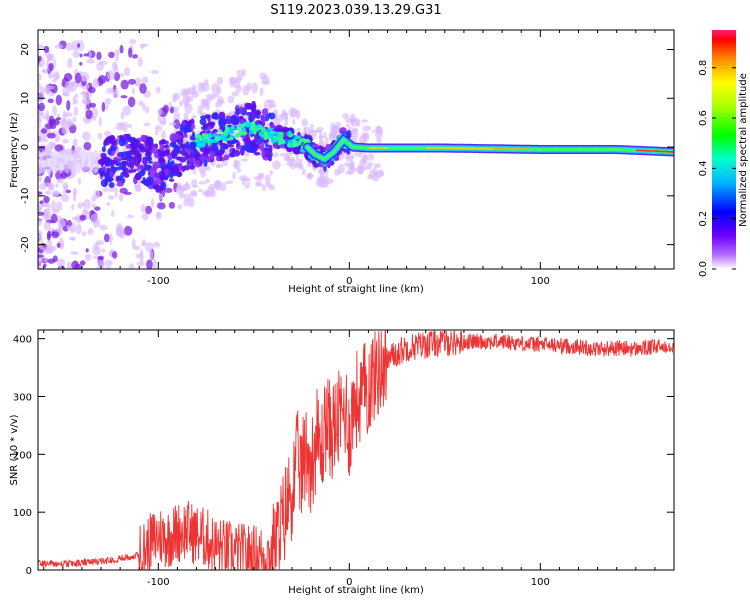 The width and height of the screenshot is (750, 600). What do you see at coordinates (25, 196) in the screenshot?
I see `spectrogram-ytick-label: -10` at bounding box center [25, 196].